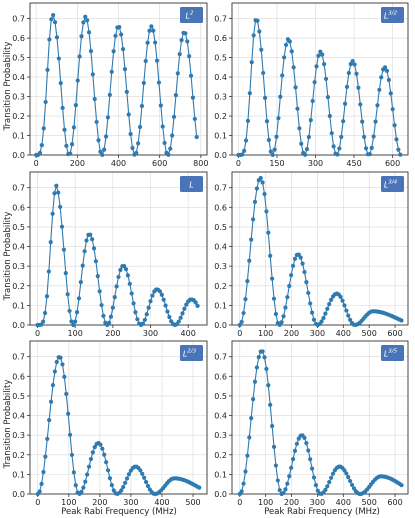 This screenshot has height=518, width=415. What do you see at coordinates (200, 163) in the screenshot?
I see `x-tick-label: 800` at bounding box center [200, 163].